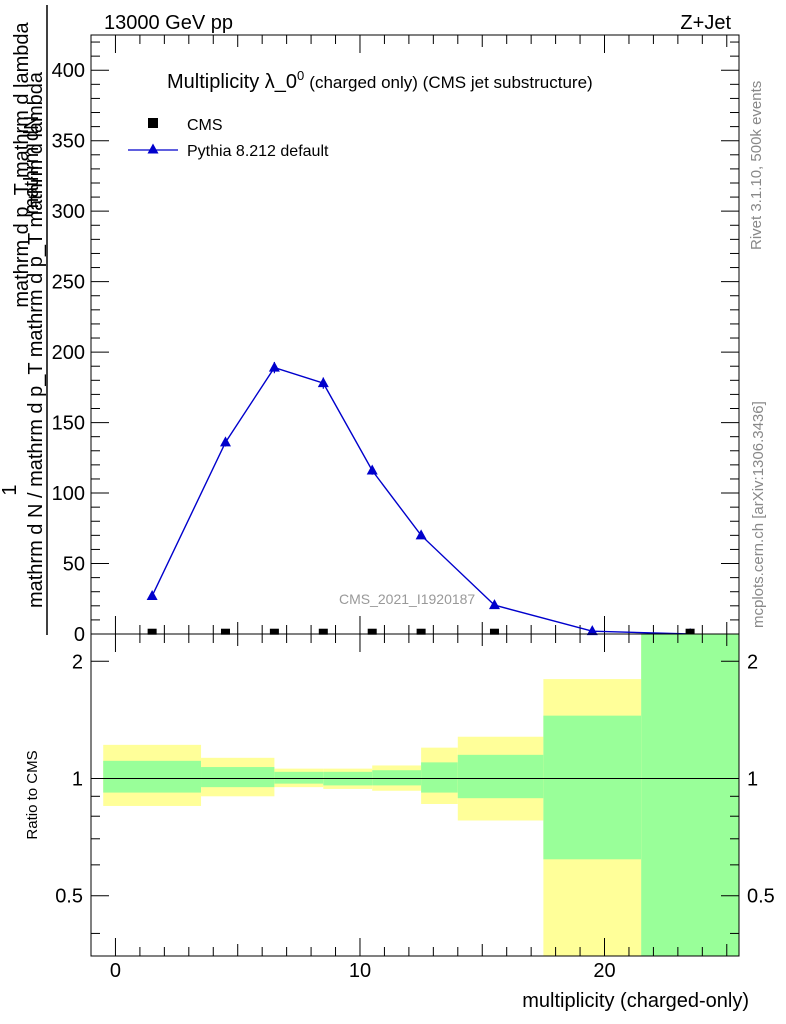 This screenshot has height=1024, width=786. I want to click on ratio-xtick-label: 20, so click(604, 971).